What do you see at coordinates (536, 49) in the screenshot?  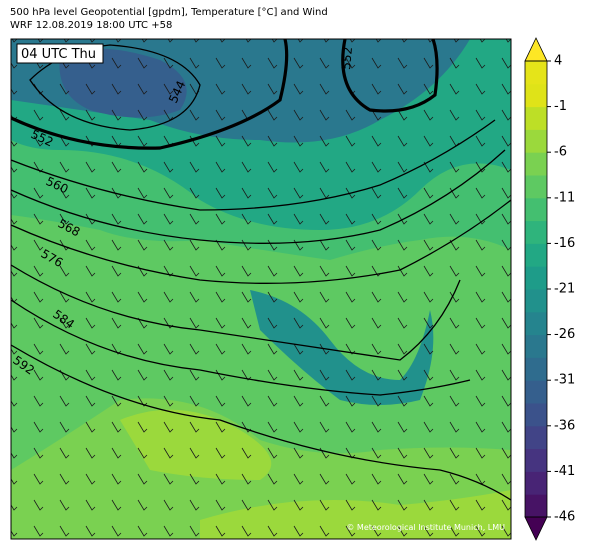 I see `colorbar-over` at bounding box center [536, 49].